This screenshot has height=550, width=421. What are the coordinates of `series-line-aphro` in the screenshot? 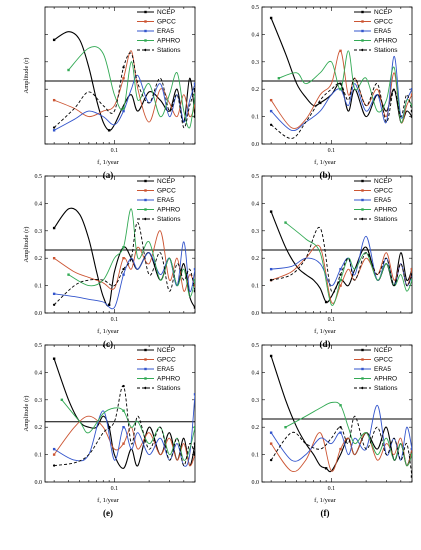 It's located at (348, 264).